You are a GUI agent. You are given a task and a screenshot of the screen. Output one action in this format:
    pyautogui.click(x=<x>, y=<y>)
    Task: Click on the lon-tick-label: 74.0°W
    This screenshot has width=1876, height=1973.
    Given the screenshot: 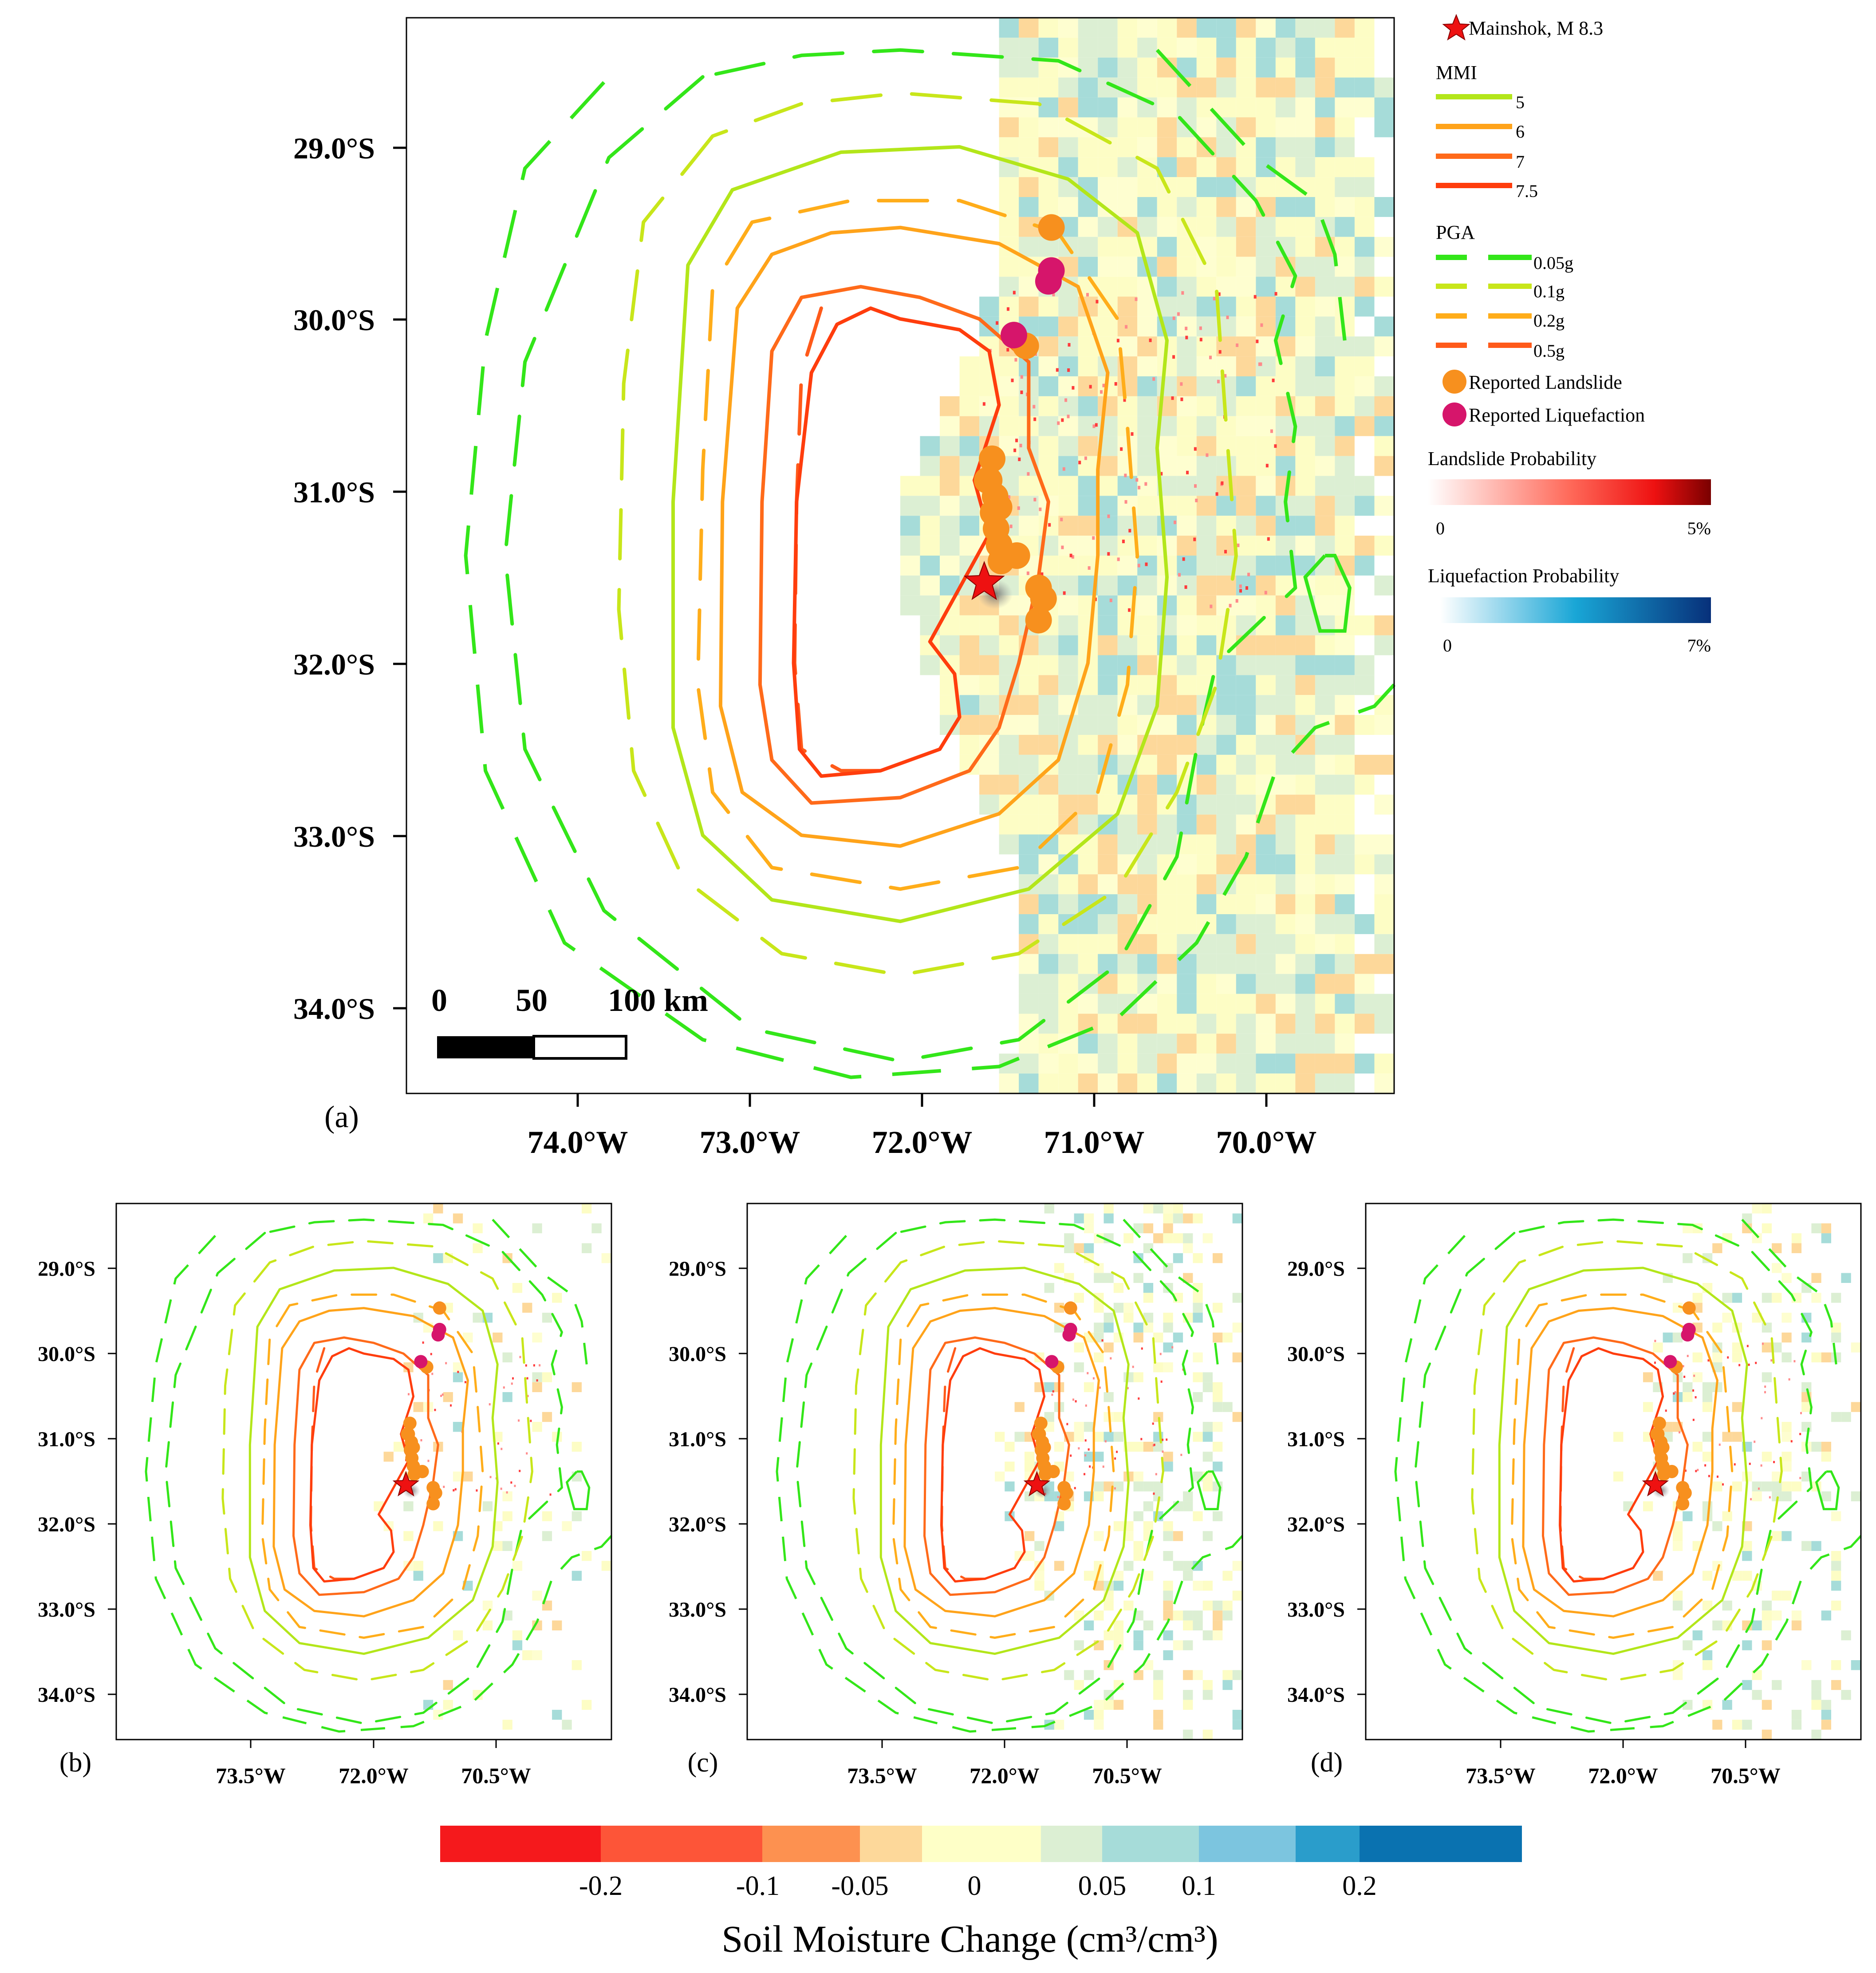 What is the action you would take?
    pyautogui.click(x=578, y=1142)
    